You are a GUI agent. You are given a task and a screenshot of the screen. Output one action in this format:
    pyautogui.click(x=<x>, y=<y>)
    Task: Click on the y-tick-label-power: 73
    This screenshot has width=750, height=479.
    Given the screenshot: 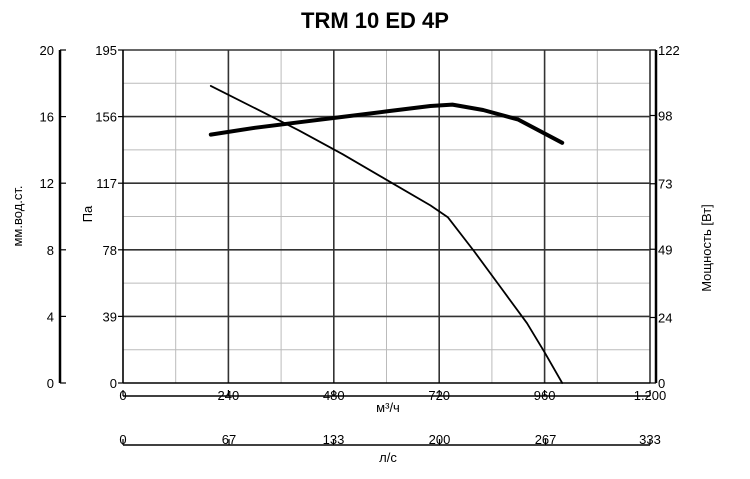 What is the action you would take?
    pyautogui.click(x=665, y=184)
    